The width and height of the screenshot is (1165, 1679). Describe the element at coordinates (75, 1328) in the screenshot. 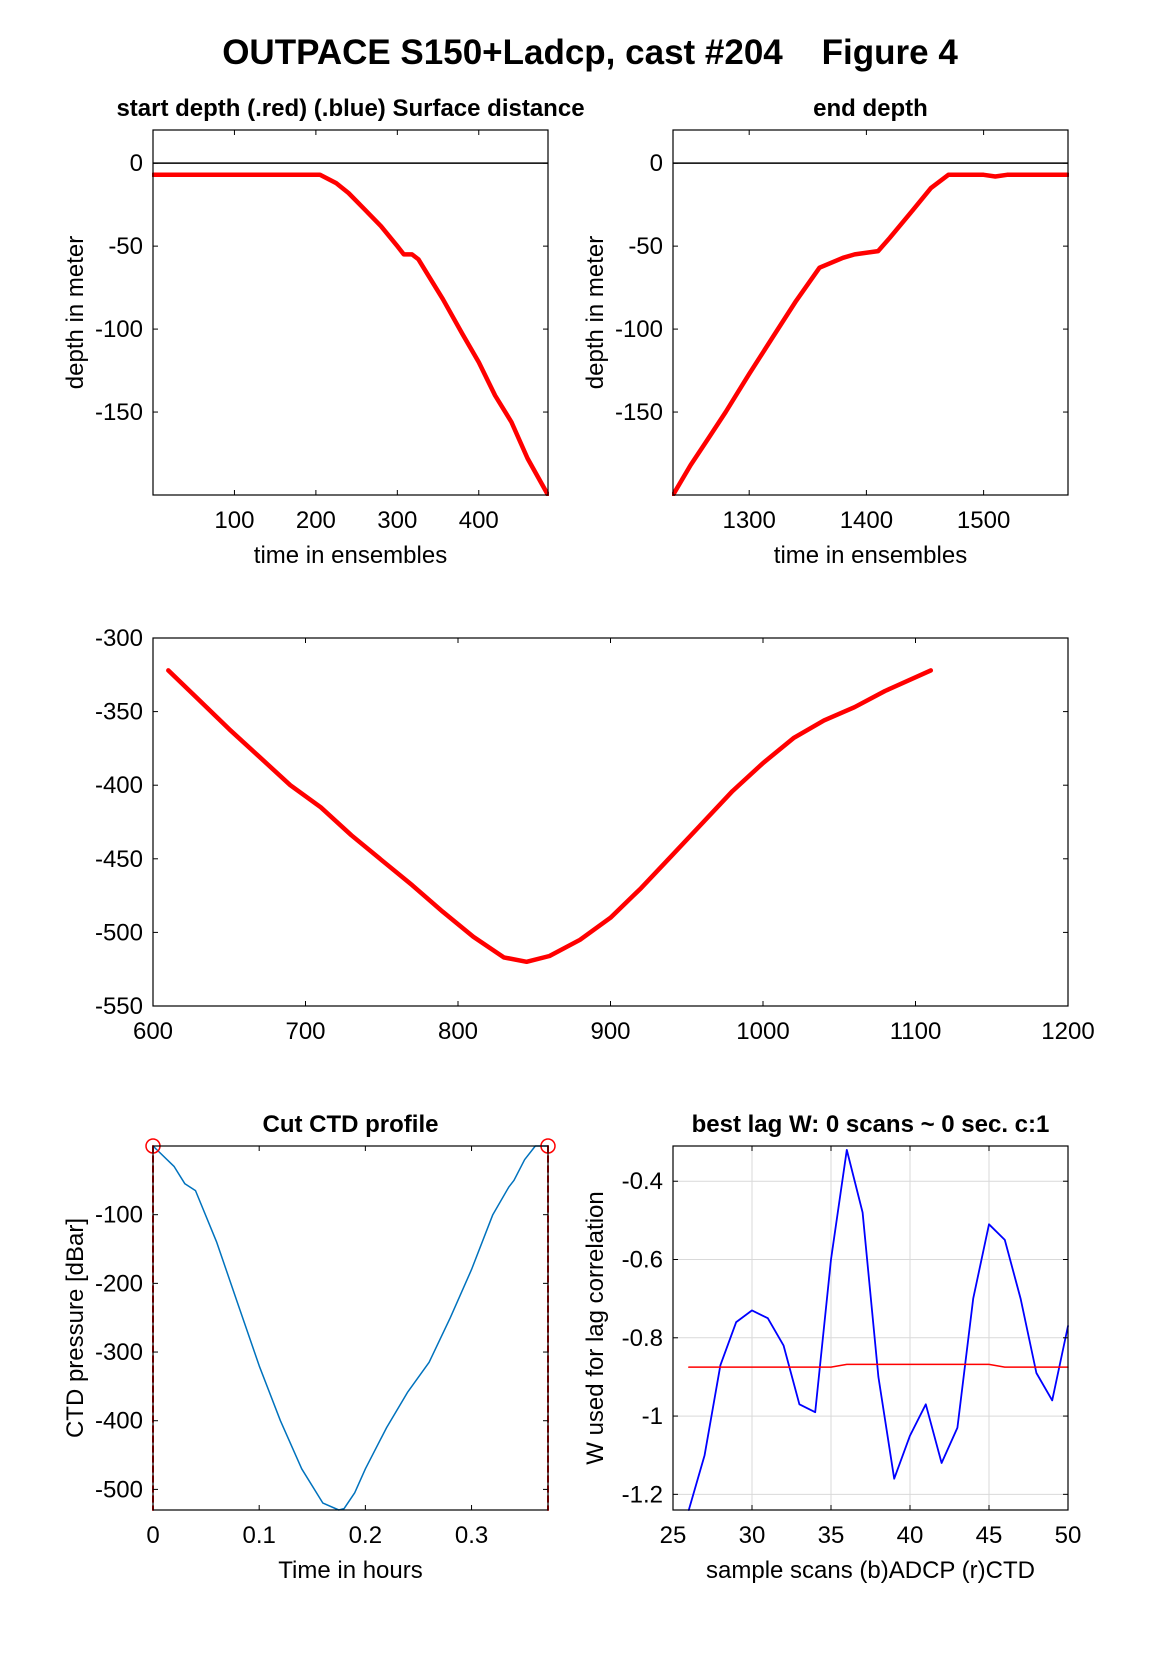

I see `y-axis-label: CTD pressure [dBar]` at that location.